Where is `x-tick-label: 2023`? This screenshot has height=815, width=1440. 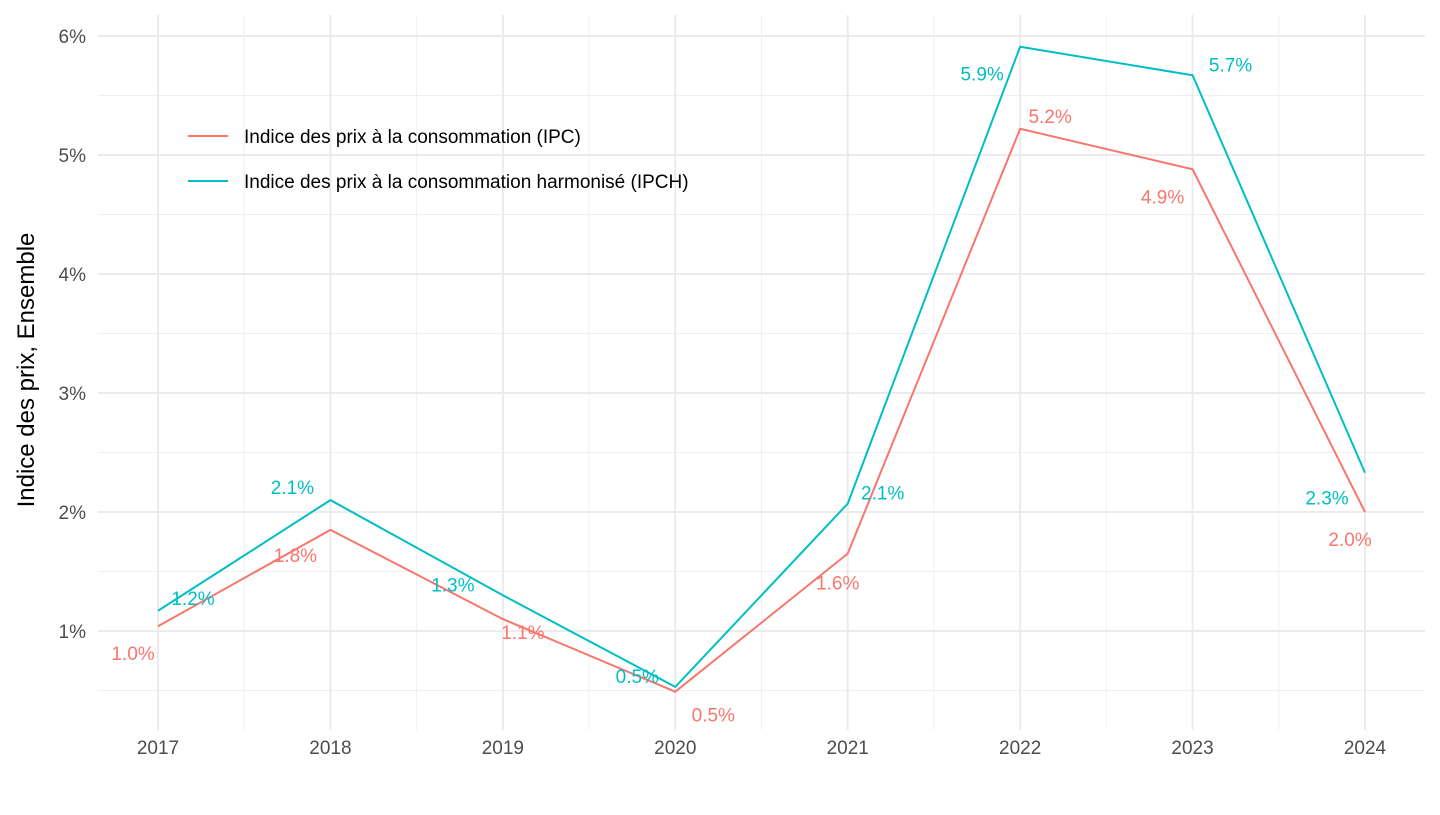 x-tick-label: 2023 is located at coordinates (1192, 748).